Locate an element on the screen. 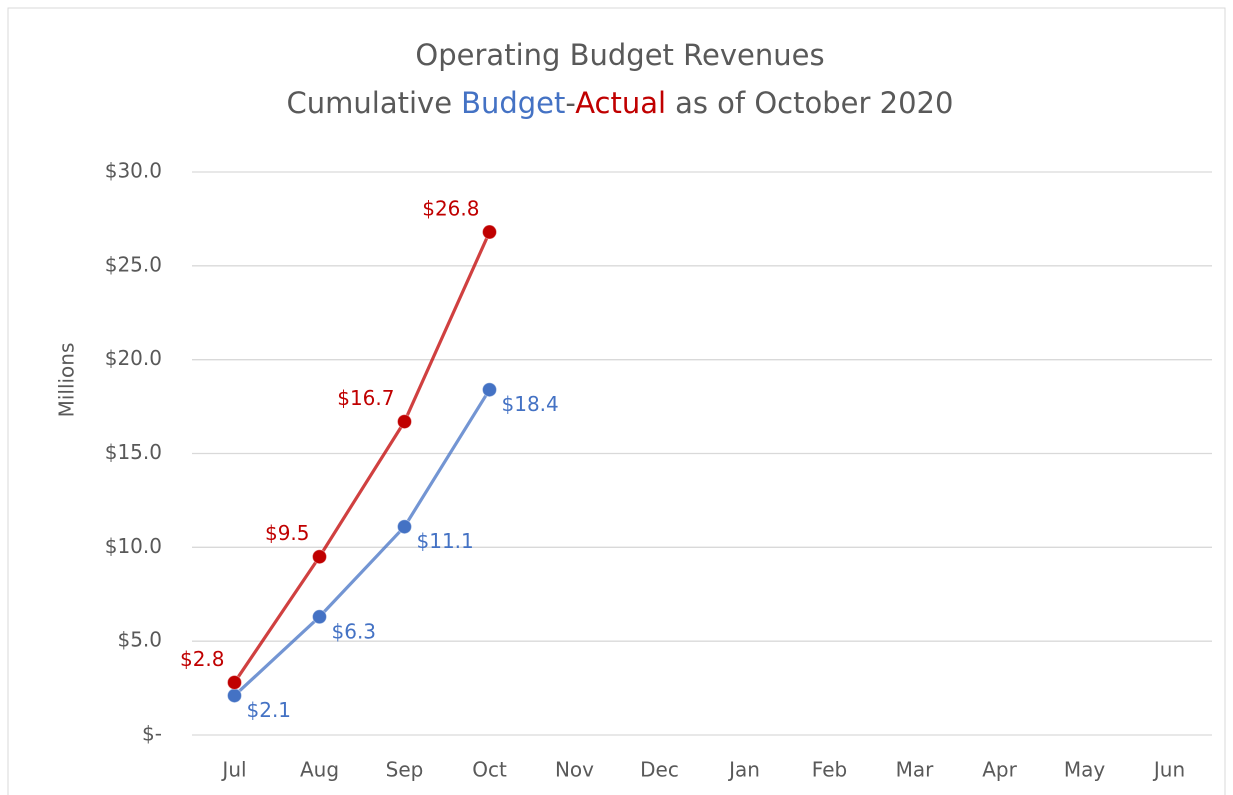 This screenshot has width=1233, height=795. chart-title: Operating Budget Revenues is located at coordinates (619, 55).